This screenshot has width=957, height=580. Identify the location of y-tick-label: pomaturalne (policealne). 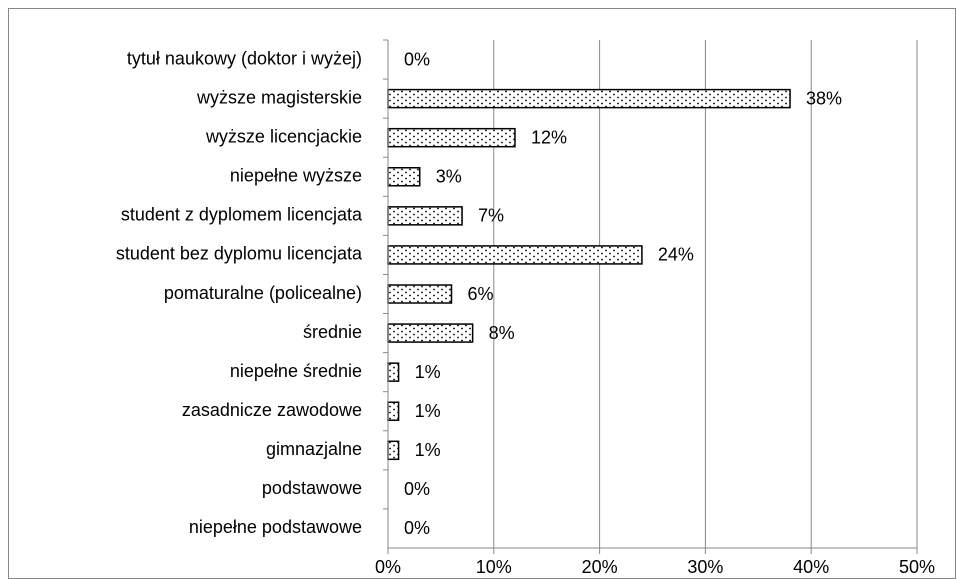
(263, 293).